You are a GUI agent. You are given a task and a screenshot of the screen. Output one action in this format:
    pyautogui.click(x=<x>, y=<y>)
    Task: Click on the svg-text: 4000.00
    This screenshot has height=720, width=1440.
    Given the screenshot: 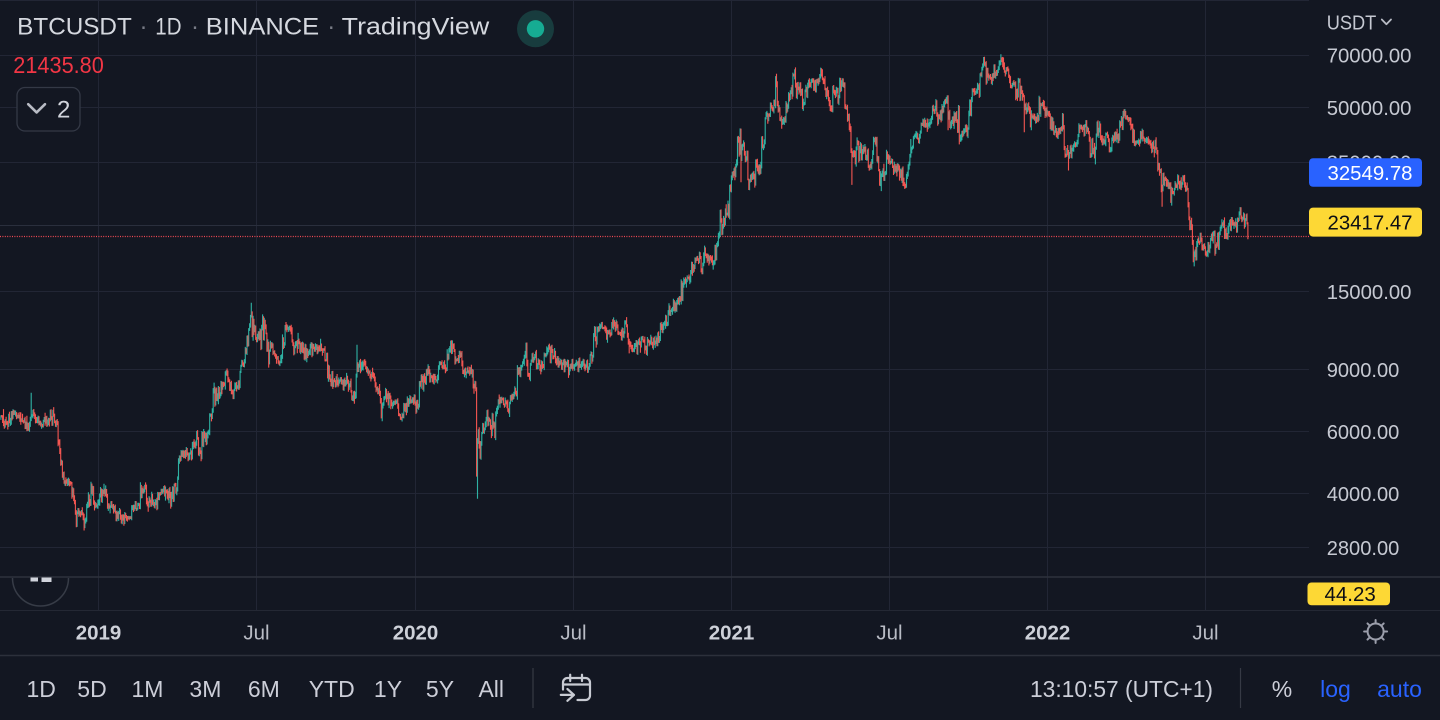 What is the action you would take?
    pyautogui.click(x=1363, y=494)
    